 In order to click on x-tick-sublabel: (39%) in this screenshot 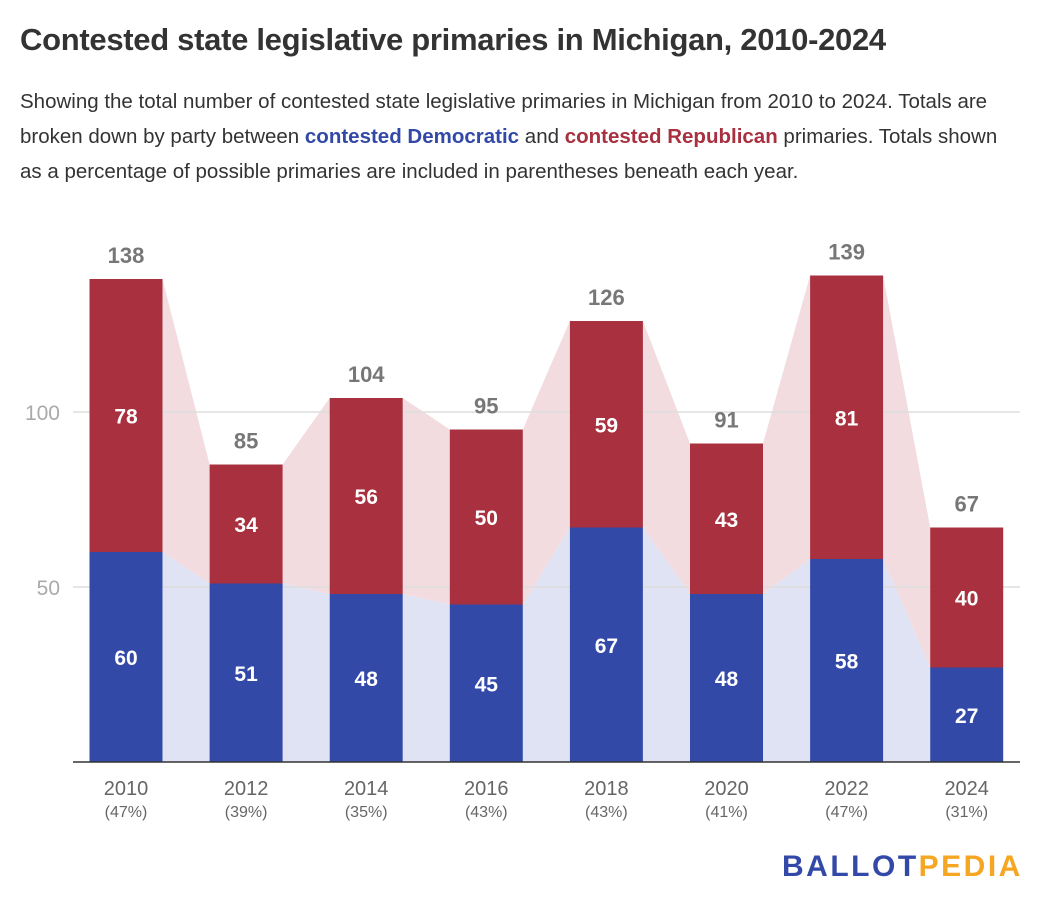, I will do `click(246, 812)`.